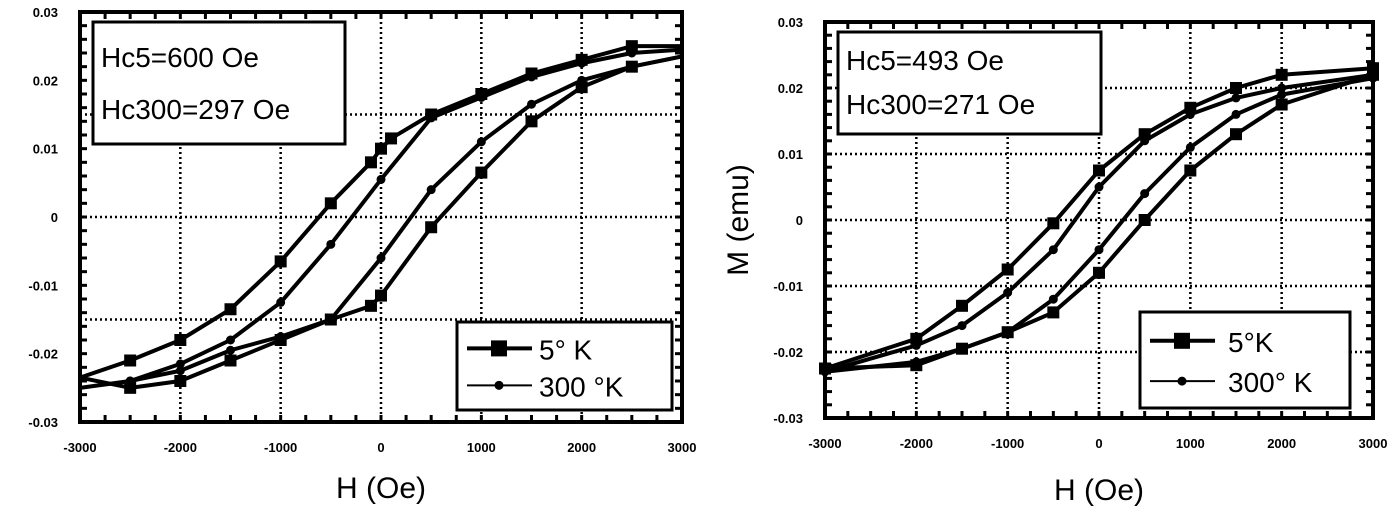  Describe the element at coordinates (824, 443) in the screenshot. I see `x-tick-label: -3000` at that location.